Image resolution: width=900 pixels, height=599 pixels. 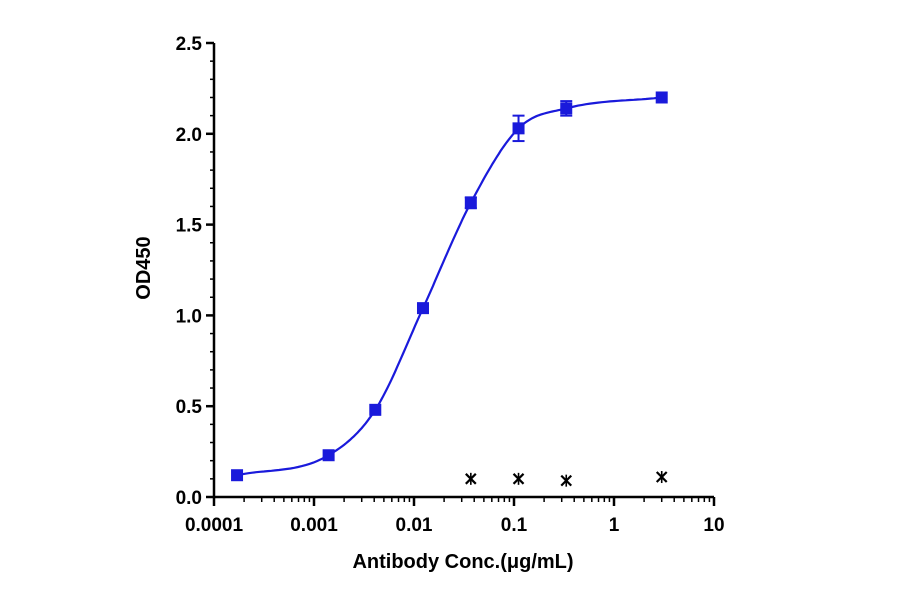 I want to click on y-tick-label: 1.5, so click(x=189, y=226).